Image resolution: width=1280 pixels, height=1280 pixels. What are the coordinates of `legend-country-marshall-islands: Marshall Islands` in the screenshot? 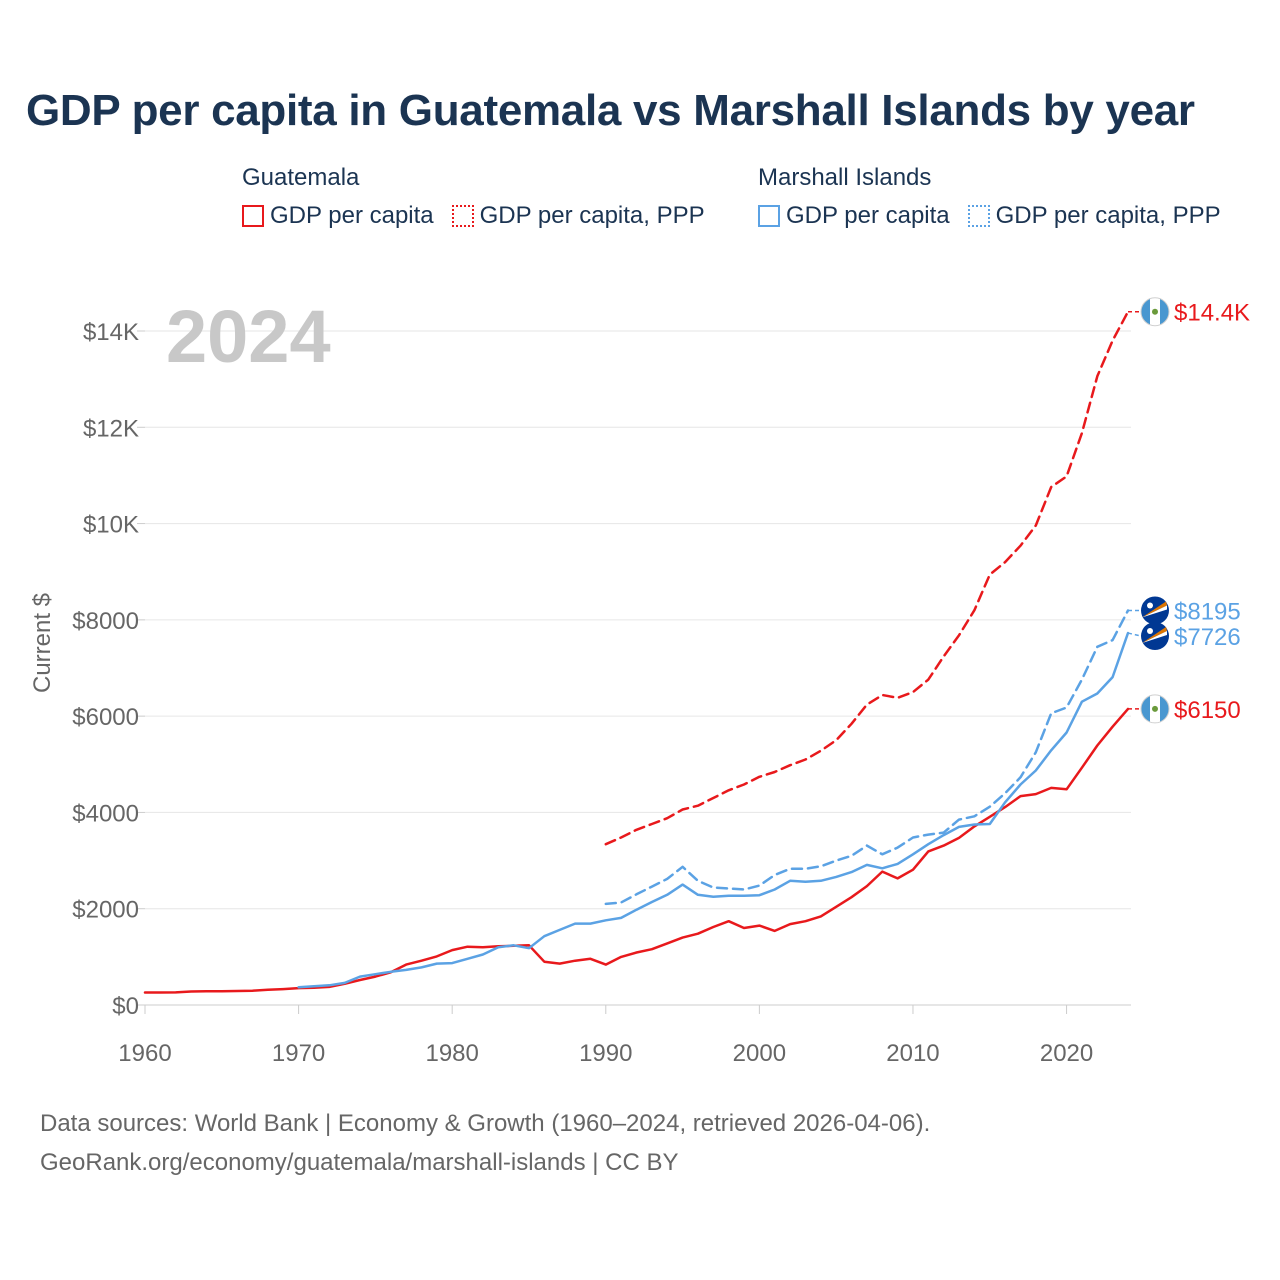 It's located at (845, 177).